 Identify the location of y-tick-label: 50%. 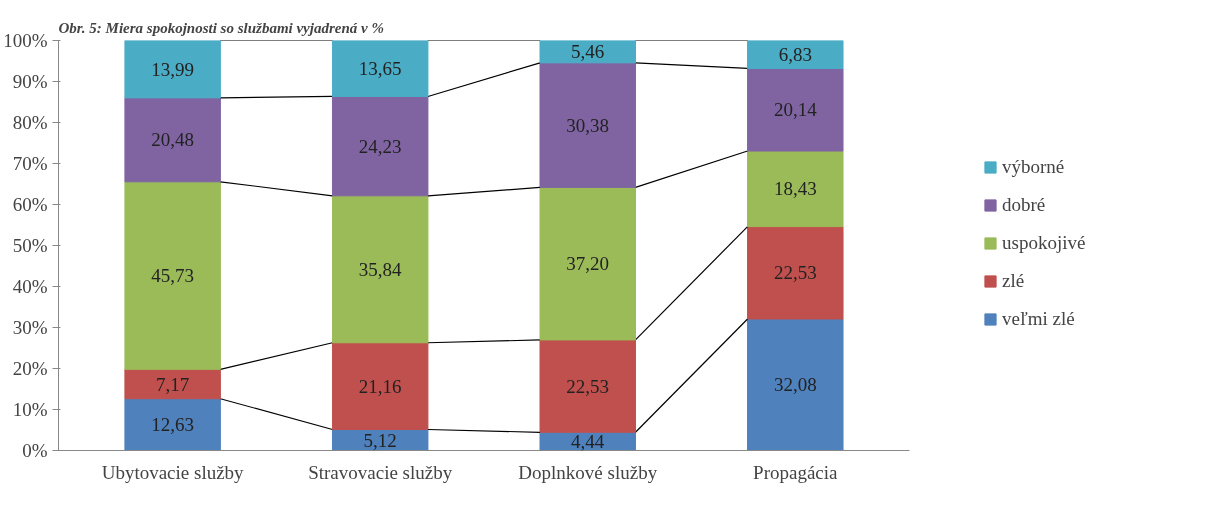
(30, 245).